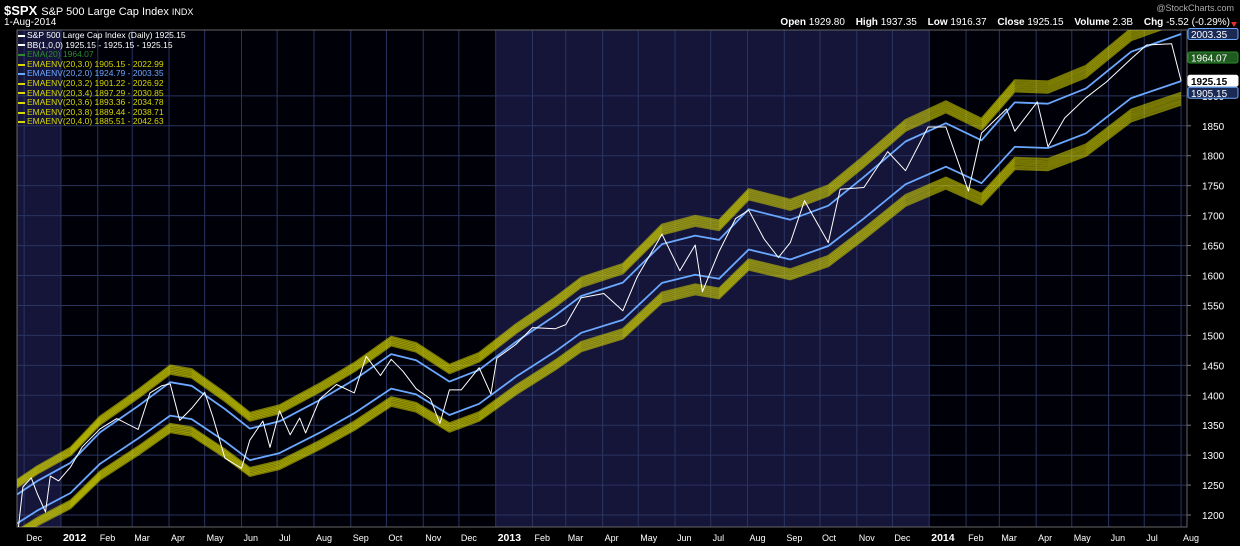 The image size is (1240, 546). What do you see at coordinates (1011, 22) in the screenshot?
I see `close-label: Close` at bounding box center [1011, 22].